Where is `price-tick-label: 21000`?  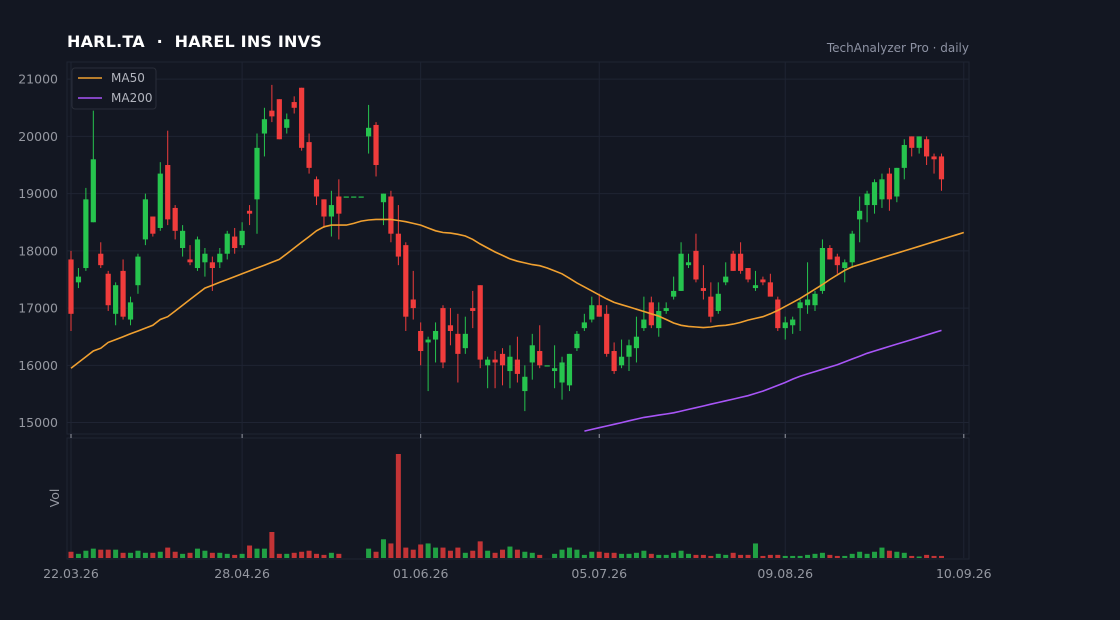
price-tick-label: 21000 is located at coordinates (38, 79).